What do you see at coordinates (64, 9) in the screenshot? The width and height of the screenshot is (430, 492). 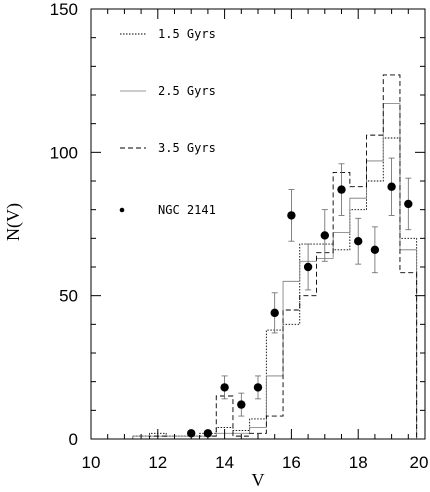 I see `y-tick-label: 150` at bounding box center [64, 9].